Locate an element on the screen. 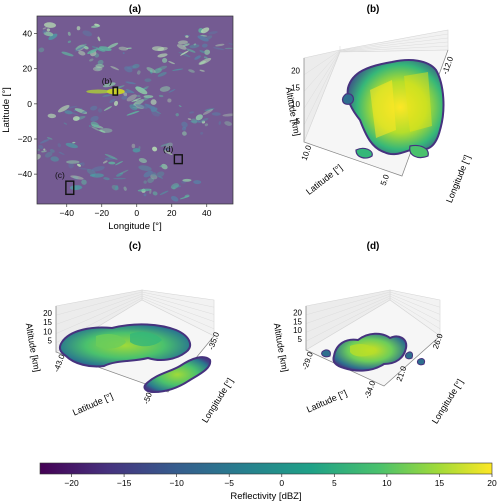 This screenshot has height=504, width=500. ztick-label: 10 is located at coordinates (295, 104).